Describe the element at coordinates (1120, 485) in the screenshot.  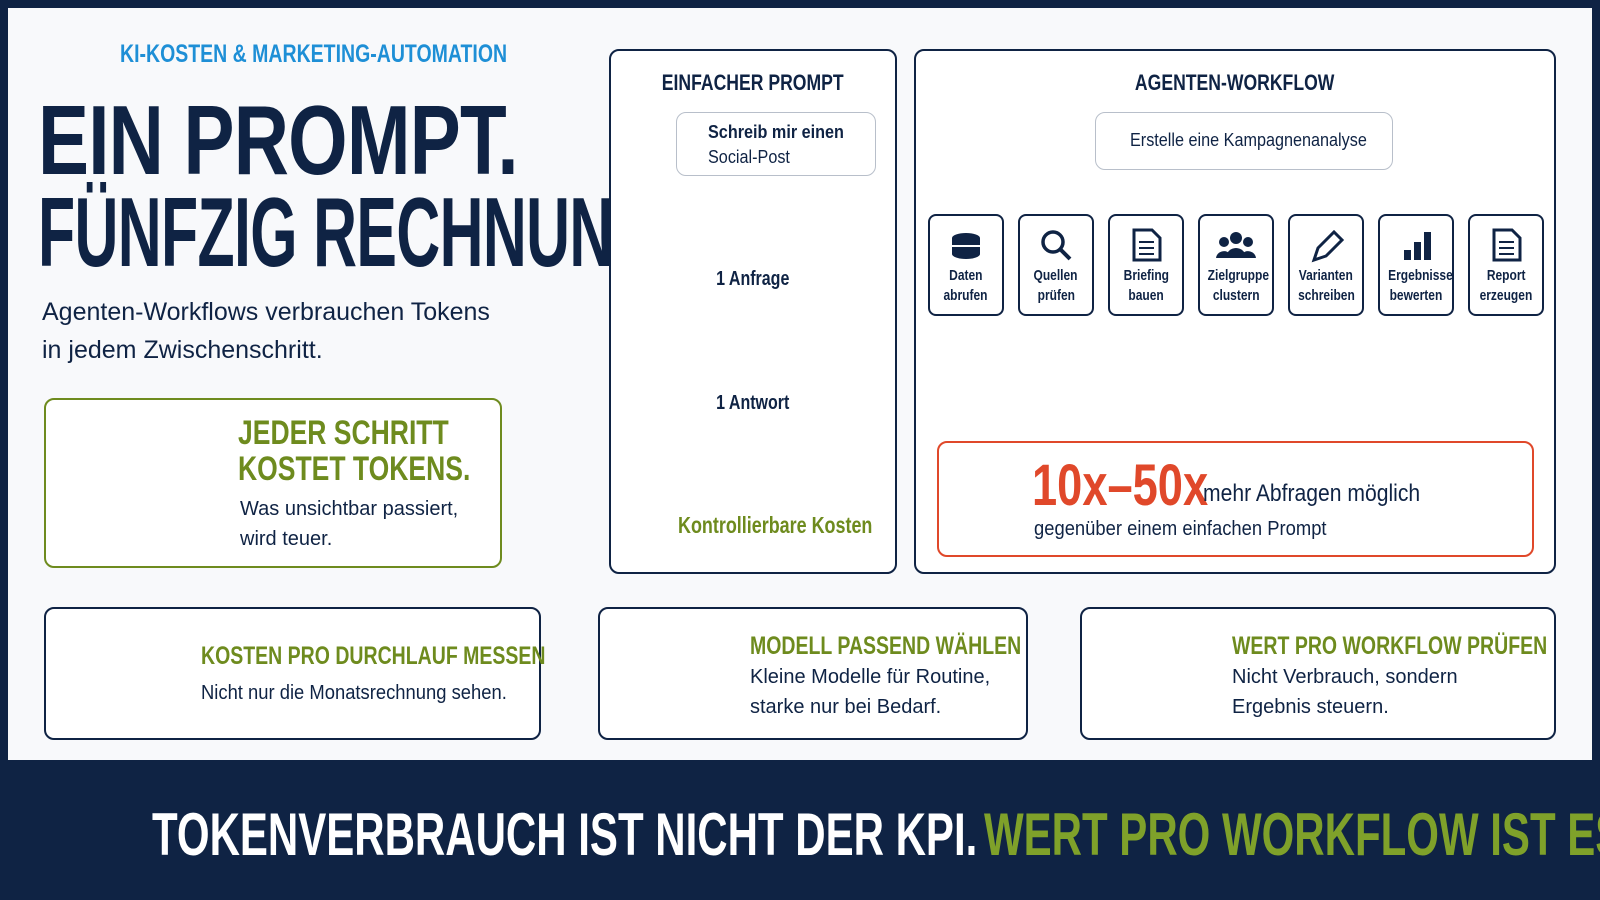
I see `multiplier: 10x–50x` at that location.